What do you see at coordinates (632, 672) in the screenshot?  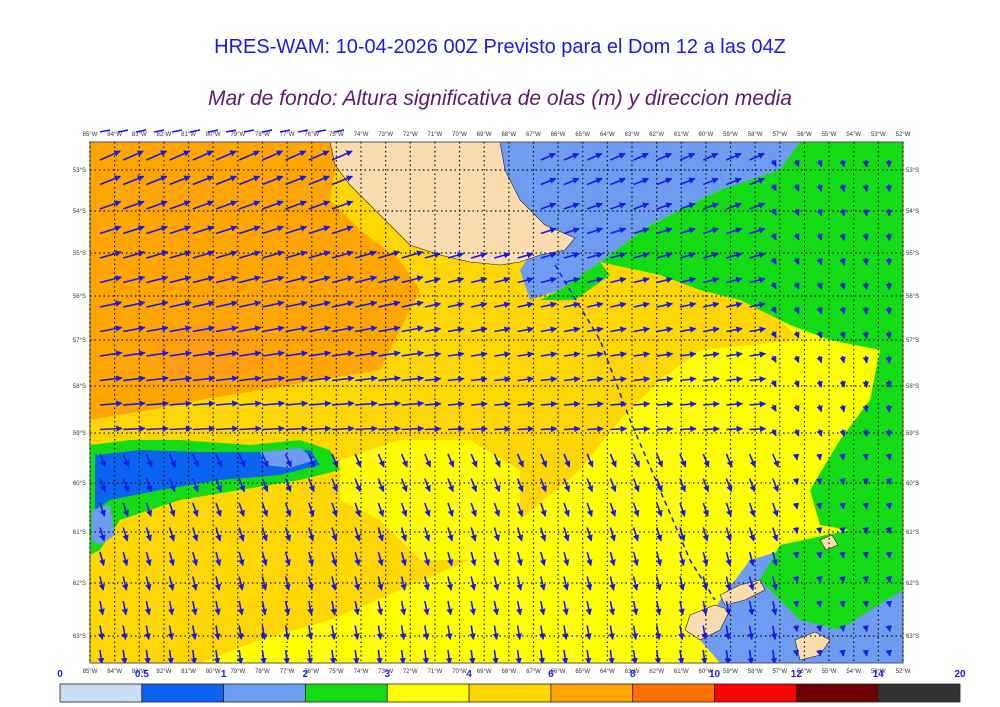 I see `longitude-label: 63°W` at bounding box center [632, 672].